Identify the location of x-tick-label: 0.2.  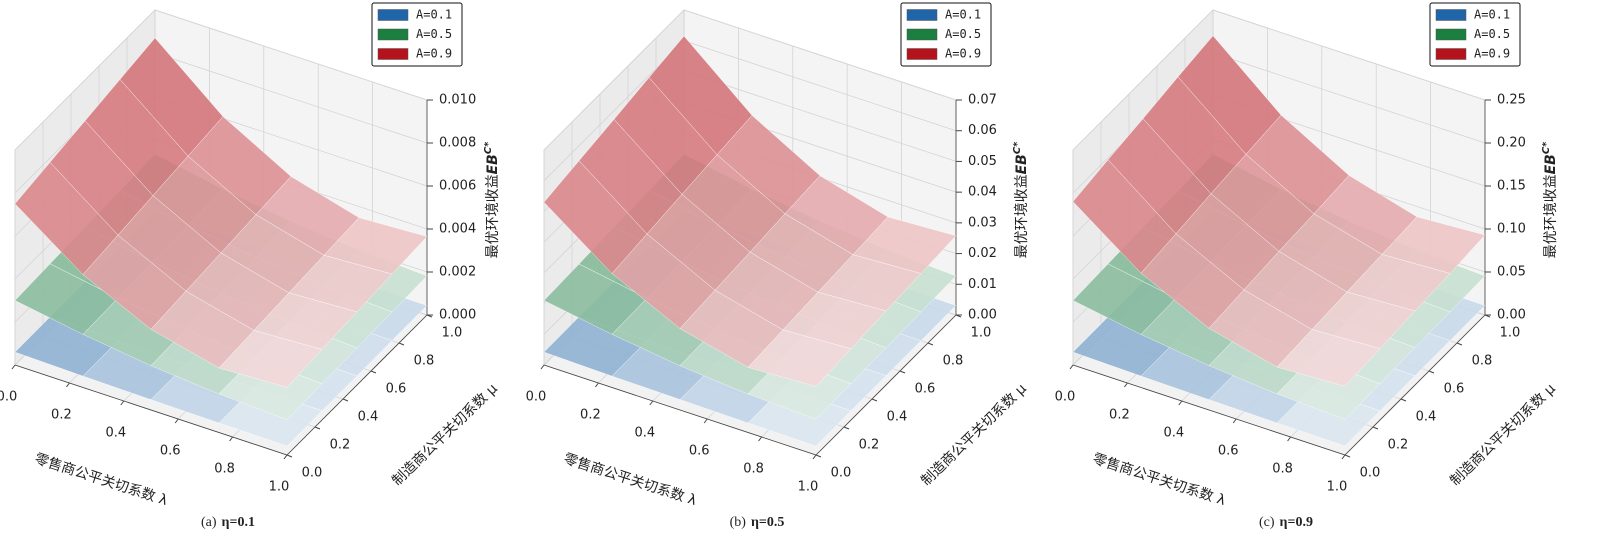
(1119, 415).